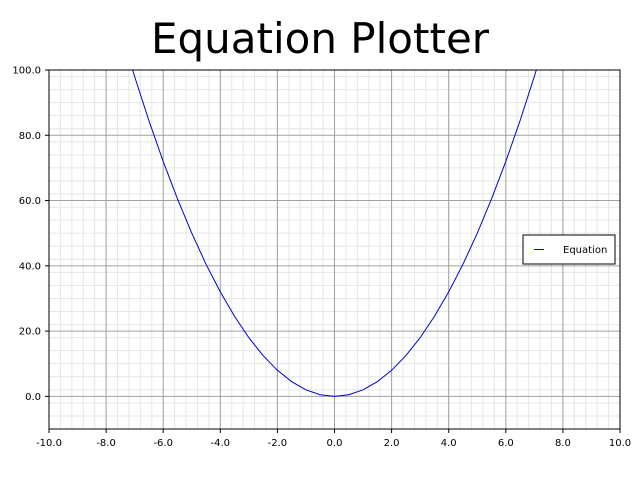 The height and width of the screenshot is (480, 640). What do you see at coordinates (30, 266) in the screenshot?
I see `y-tick-label: 40.0` at bounding box center [30, 266].